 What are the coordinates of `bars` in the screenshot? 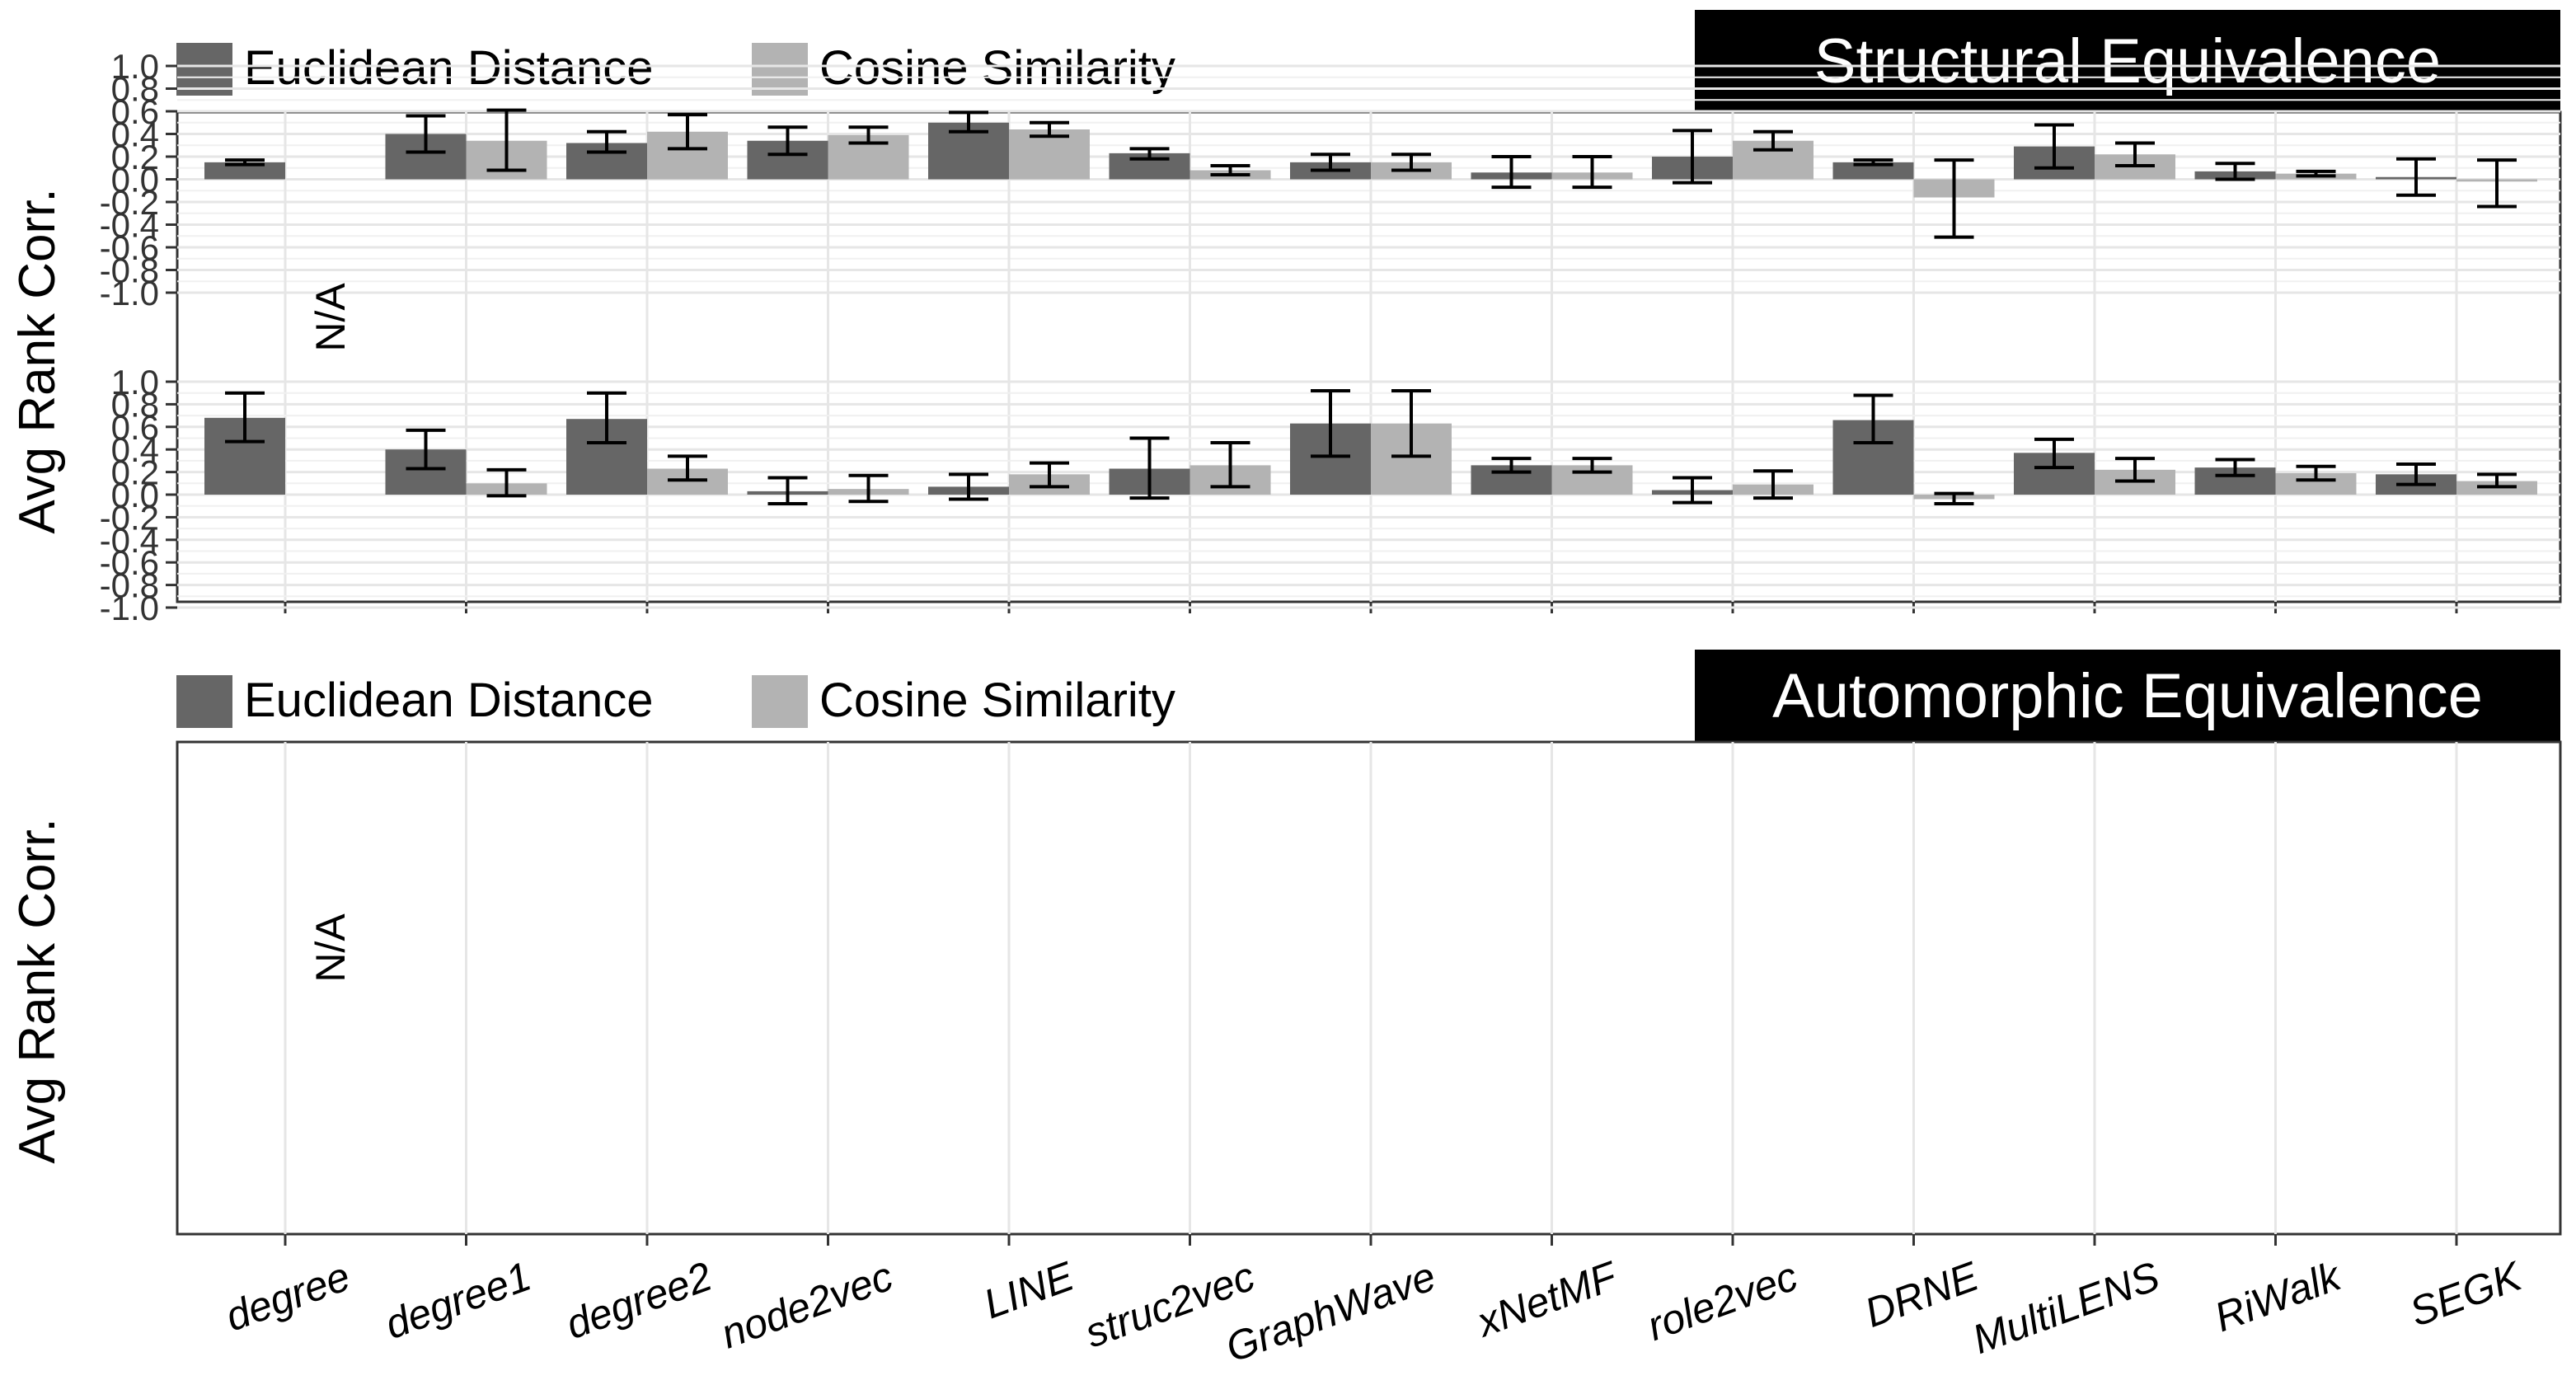 It's located at (1370, 458).